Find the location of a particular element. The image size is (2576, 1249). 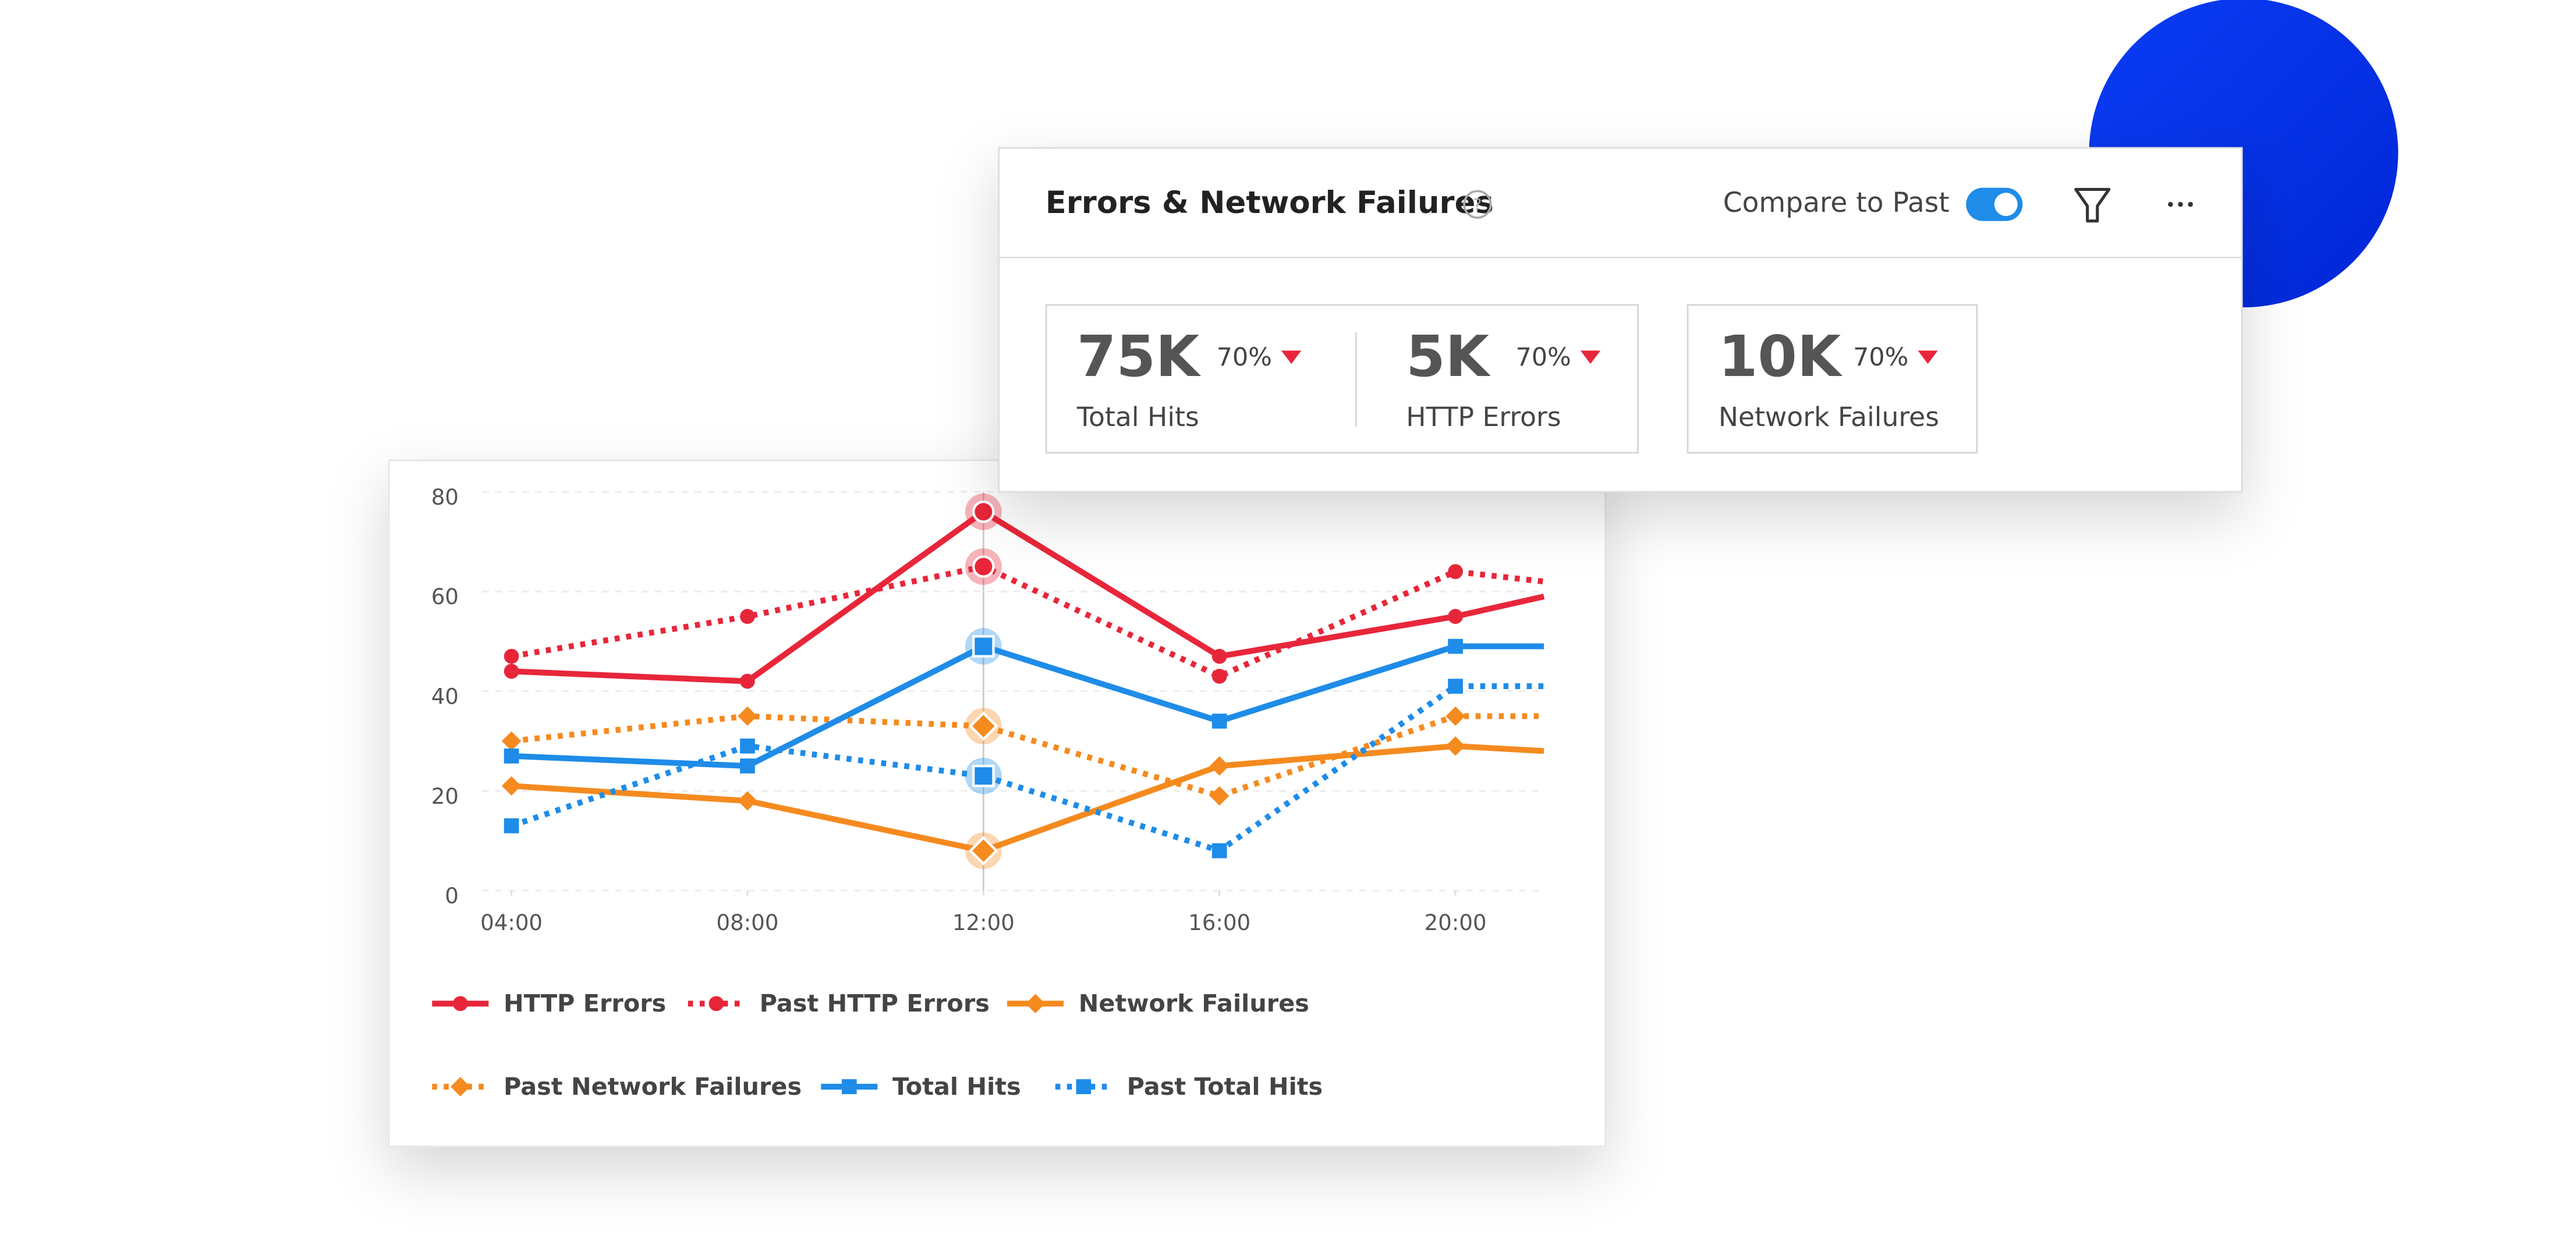

legend-label: Total Hits is located at coordinates (956, 1087).